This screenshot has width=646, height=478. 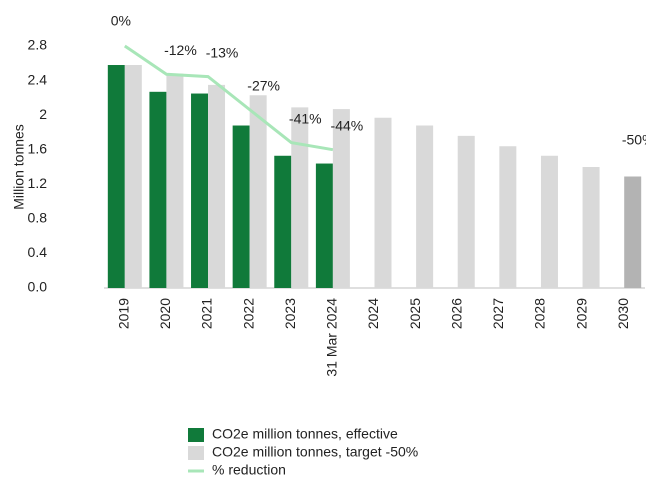 I want to click on x-tick-label: 2025, so click(x=415, y=313).